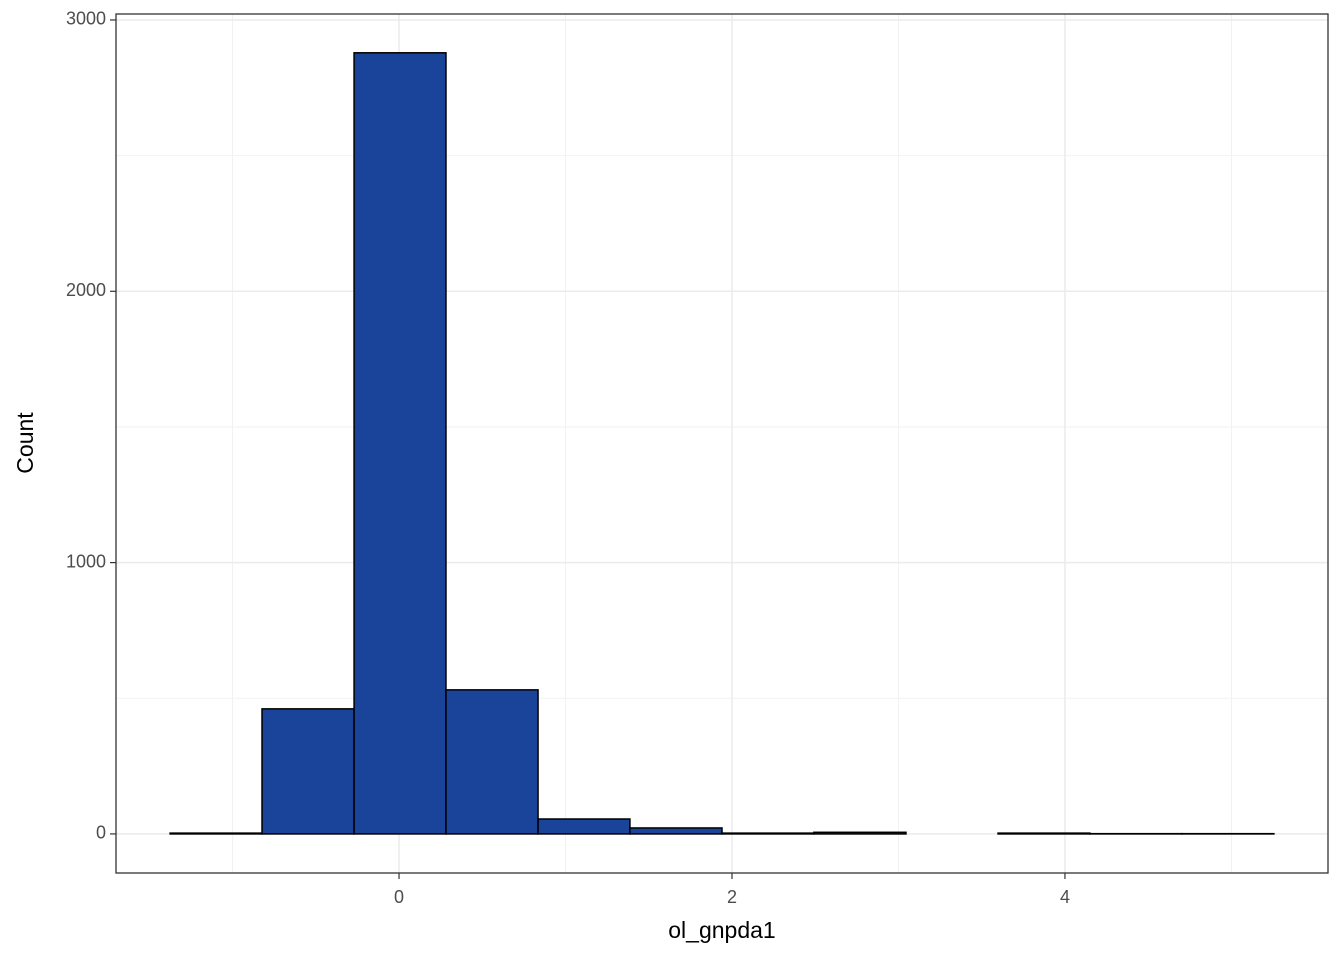 The height and width of the screenshot is (960, 1344). What do you see at coordinates (86, 19) in the screenshot?
I see `y-tick-label: 3000` at bounding box center [86, 19].